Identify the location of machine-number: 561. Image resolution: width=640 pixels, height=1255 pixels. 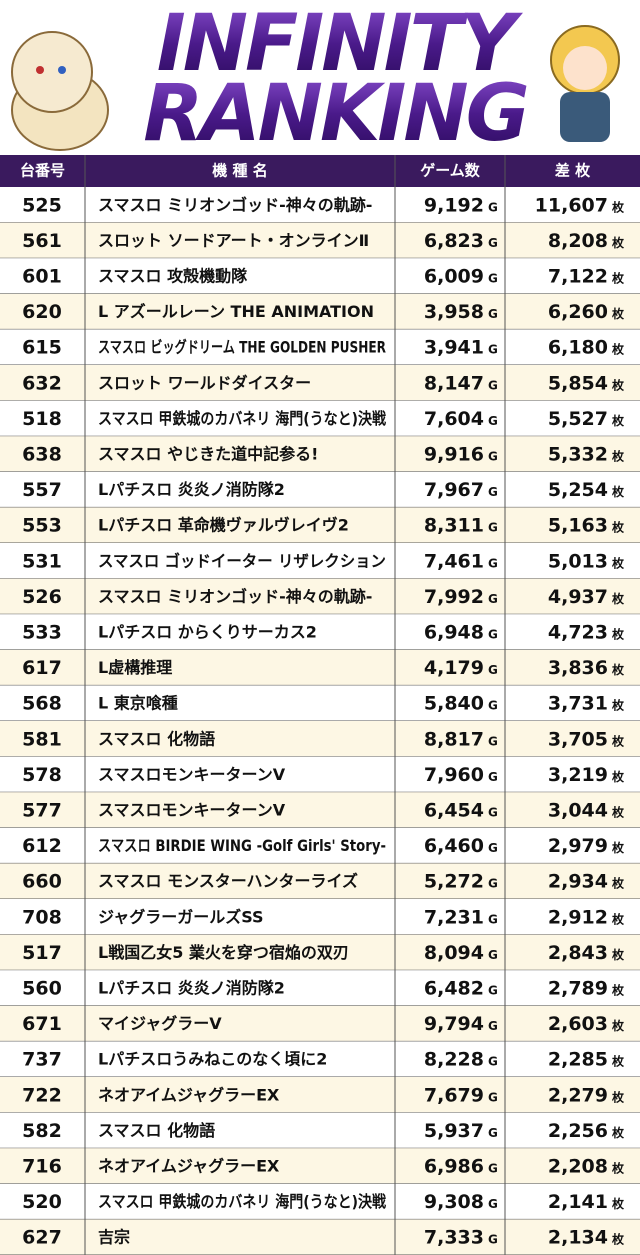
(42, 241).